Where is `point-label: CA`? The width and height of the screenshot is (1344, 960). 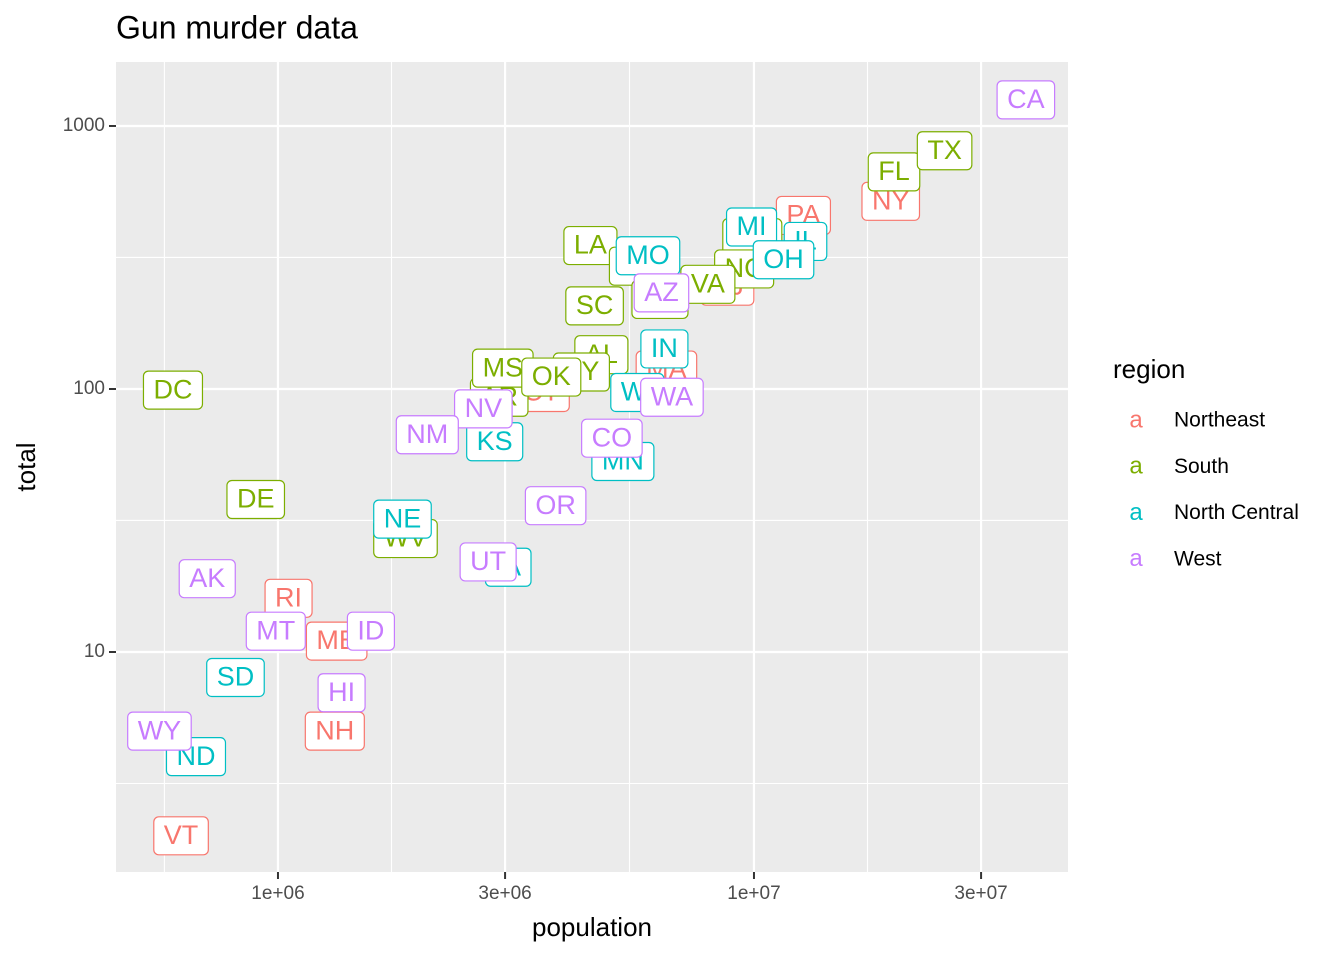 point-label: CA is located at coordinates (1026, 100).